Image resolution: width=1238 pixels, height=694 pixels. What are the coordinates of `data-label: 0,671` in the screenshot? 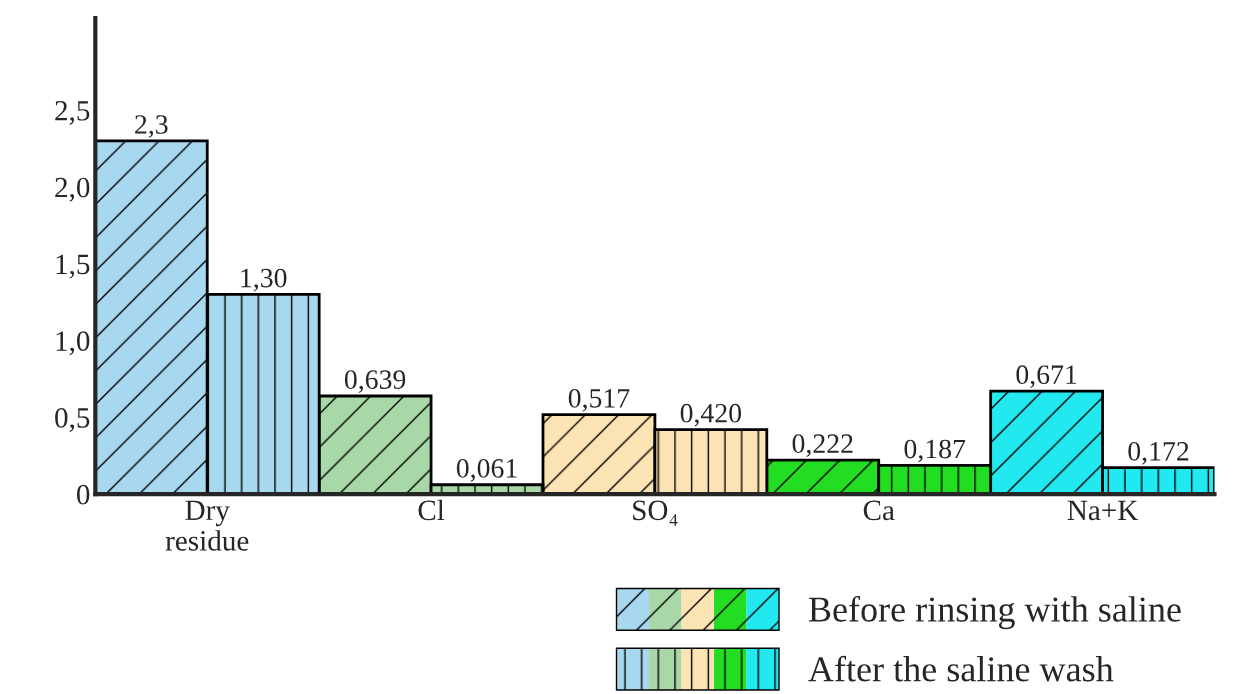 It's located at (1046, 377).